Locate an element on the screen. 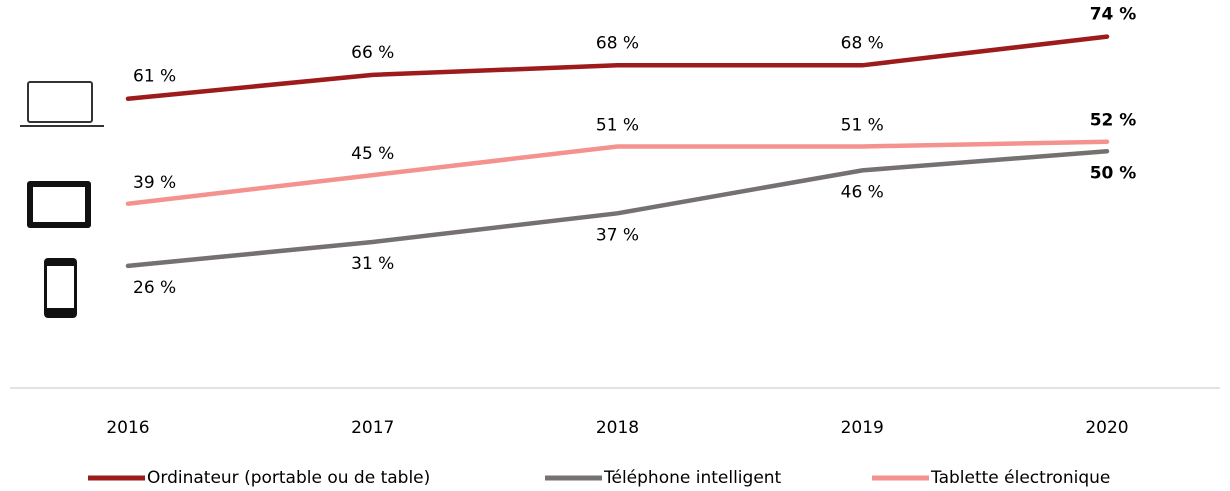 The width and height of the screenshot is (1230, 491). laptop-icon is located at coordinates (62, 104).